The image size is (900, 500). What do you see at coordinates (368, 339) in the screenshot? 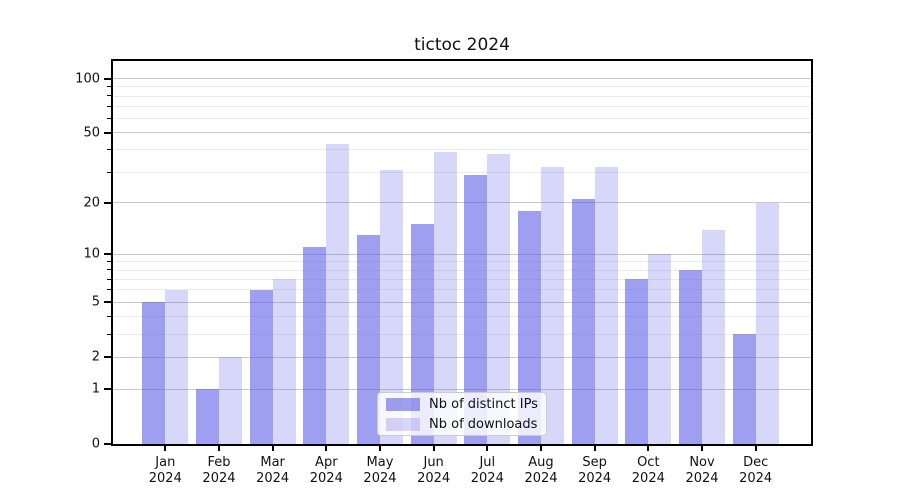
I see `bar-nb-of-distinct-ips-may` at bounding box center [368, 339].